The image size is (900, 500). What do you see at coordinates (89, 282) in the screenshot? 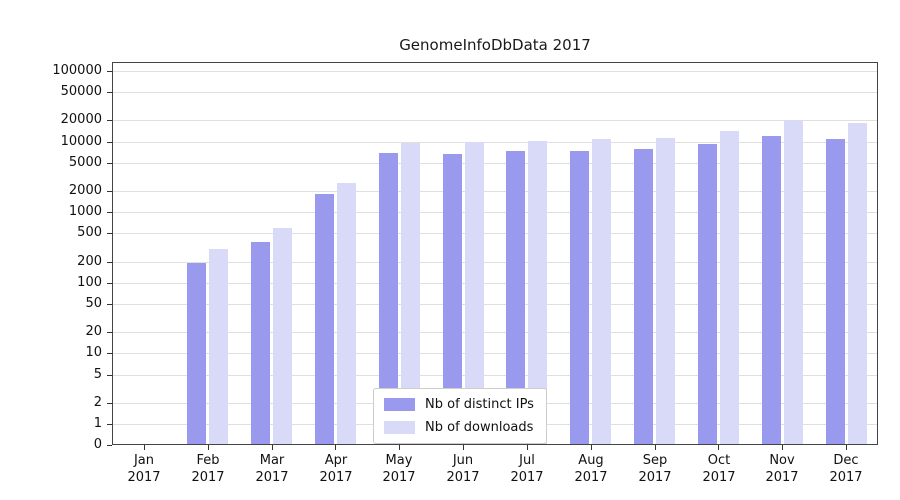
I see `y-tick-label: 100` at bounding box center [89, 282].